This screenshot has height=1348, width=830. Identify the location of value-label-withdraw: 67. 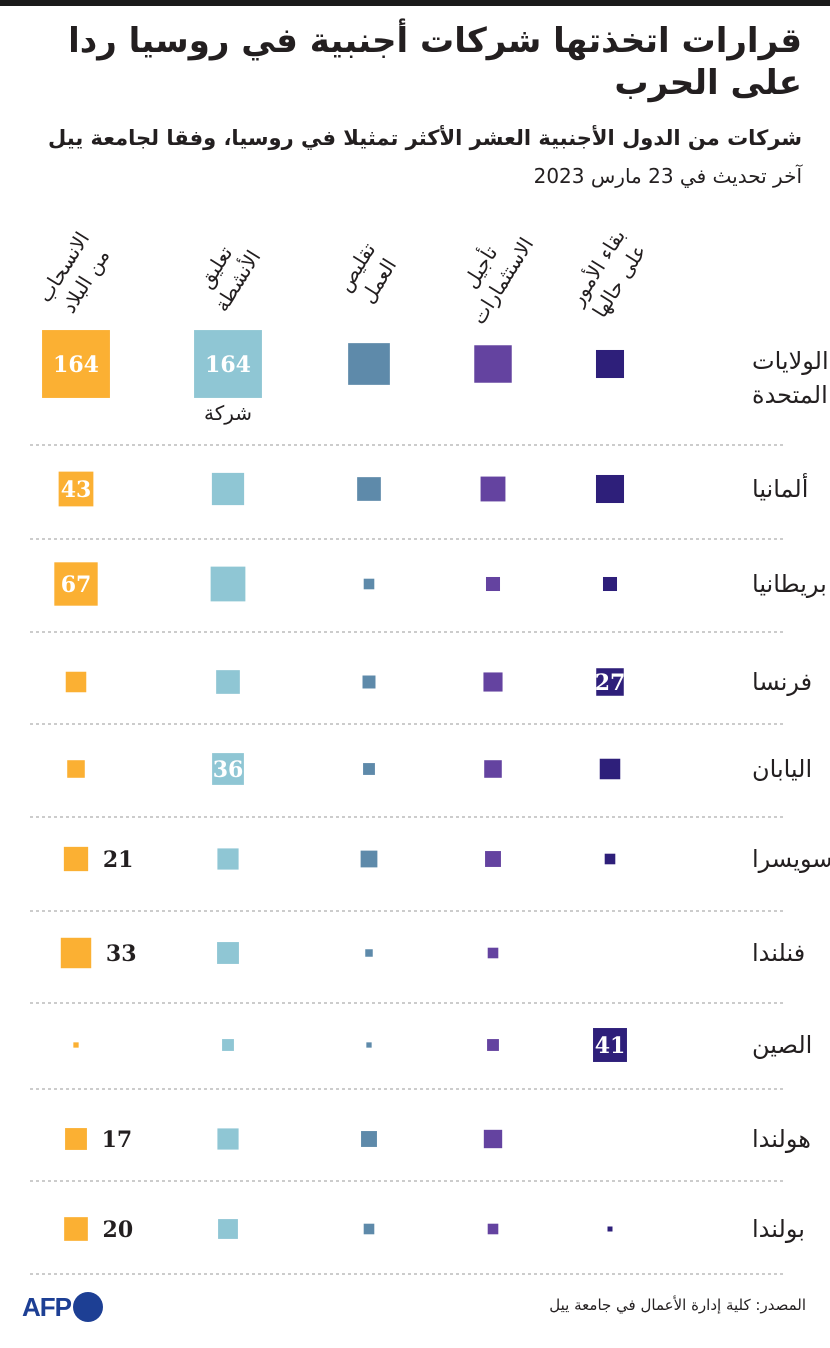
(76, 585).